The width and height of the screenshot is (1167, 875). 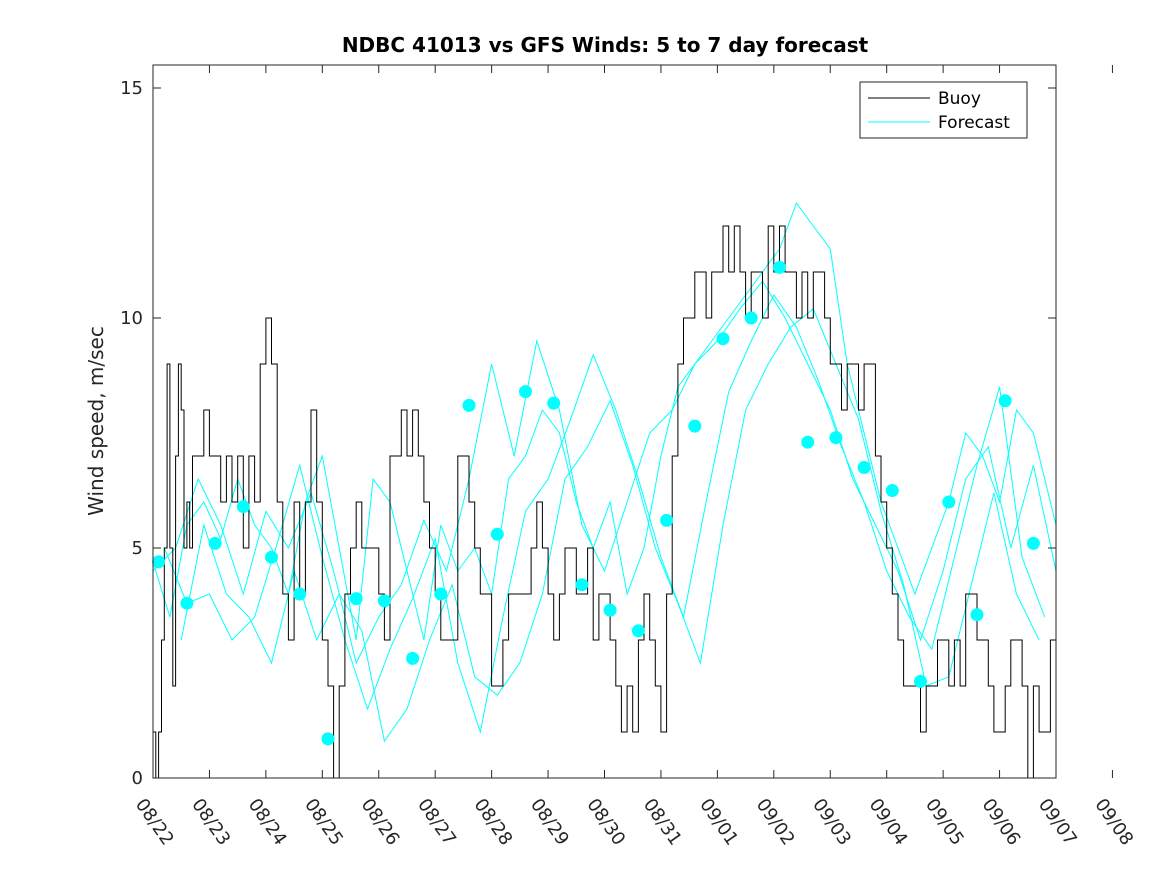 What do you see at coordinates (436, 822) in the screenshot?
I see `x-tick-label: 08/27` at bounding box center [436, 822].